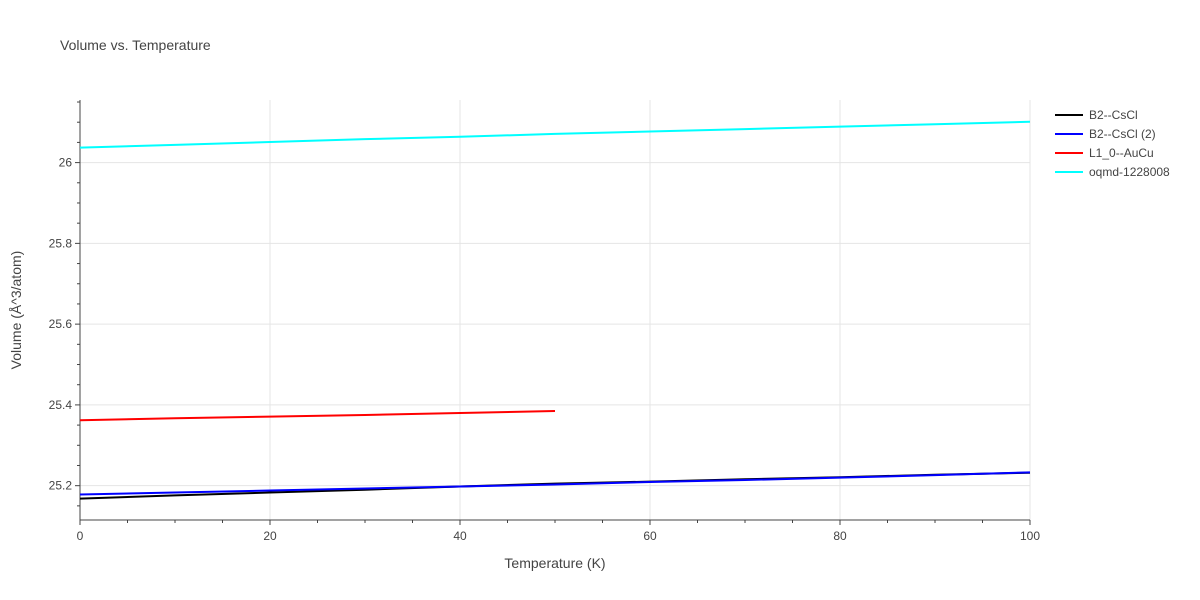  Describe the element at coordinates (270, 536) in the screenshot. I see `x-tick-label: 20` at that location.